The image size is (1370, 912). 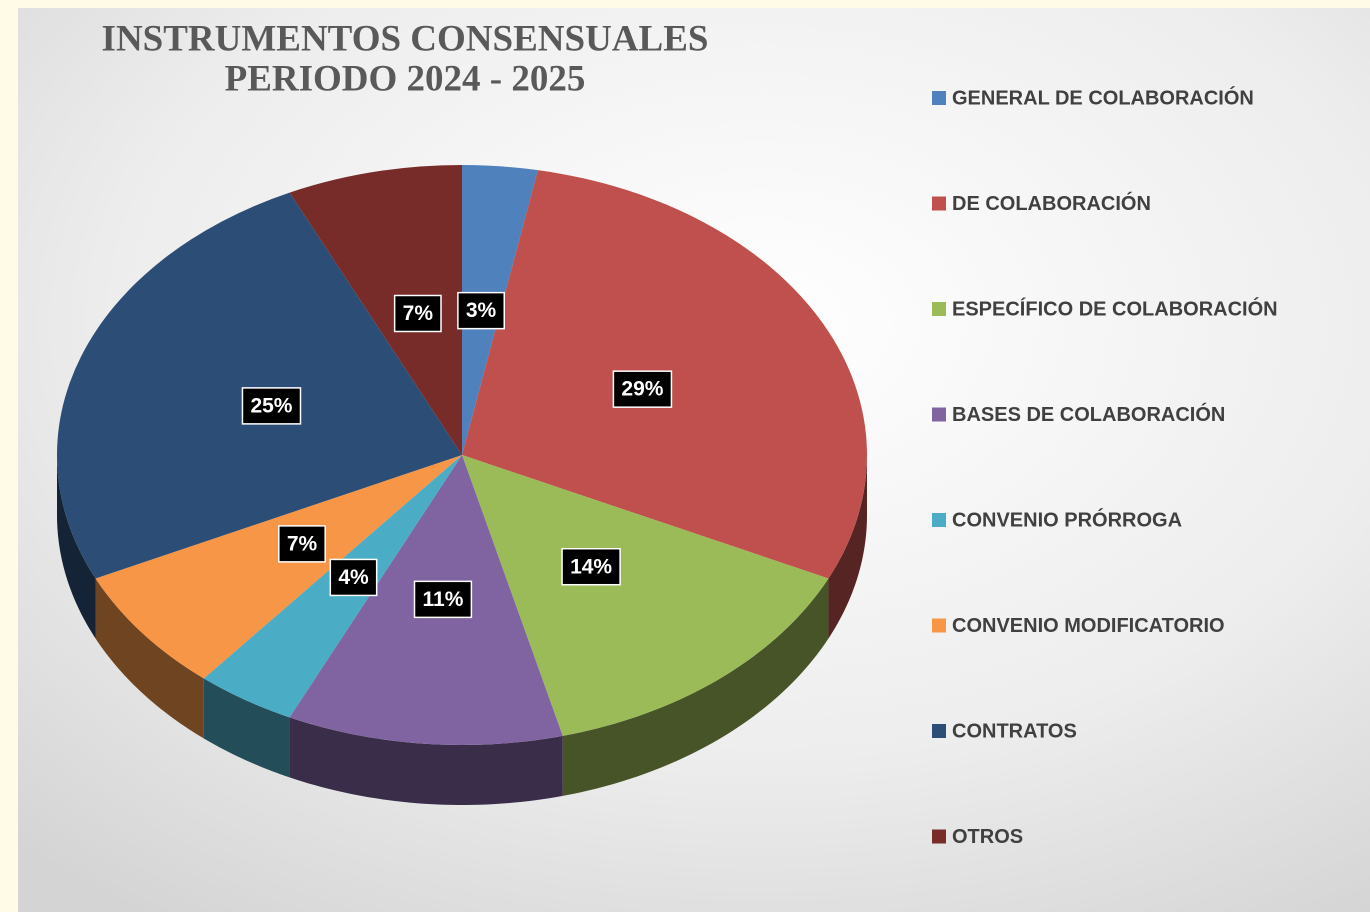 I want to click on legend-label: GENERAL DE COLABORACIÓN, so click(x=1103, y=97).